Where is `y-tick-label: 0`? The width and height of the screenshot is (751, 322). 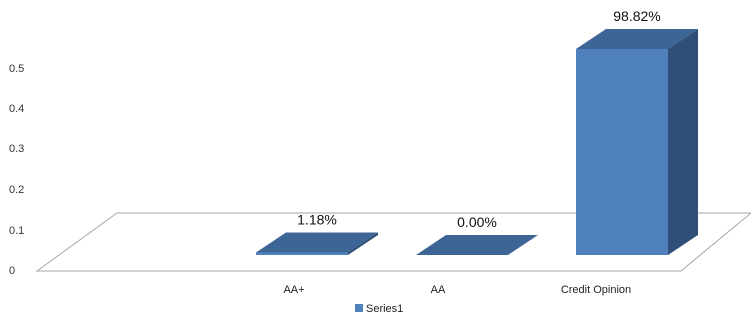
y-tick-label: 0 is located at coordinates (12, 271).